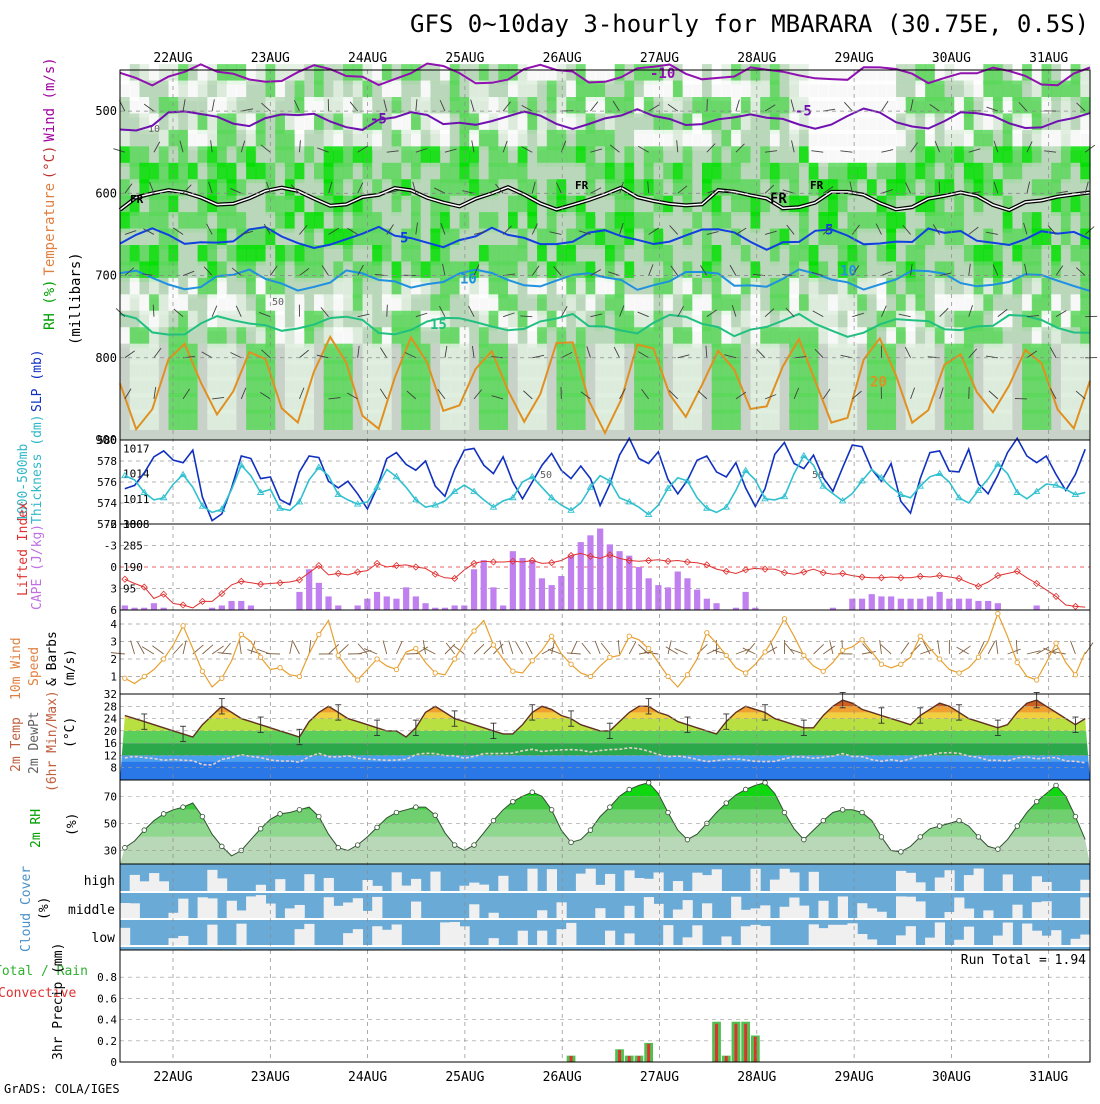 Image resolution: width=1100 pixels, height=1104 pixels. What do you see at coordinates (113, 659) in the screenshot?
I see `y-tick-label: 2` at bounding box center [113, 659].